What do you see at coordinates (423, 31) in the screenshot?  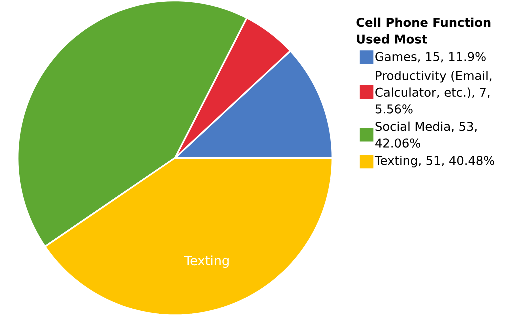 I see `legend-title: Cell Phone Function Used Most` at bounding box center [423, 31].